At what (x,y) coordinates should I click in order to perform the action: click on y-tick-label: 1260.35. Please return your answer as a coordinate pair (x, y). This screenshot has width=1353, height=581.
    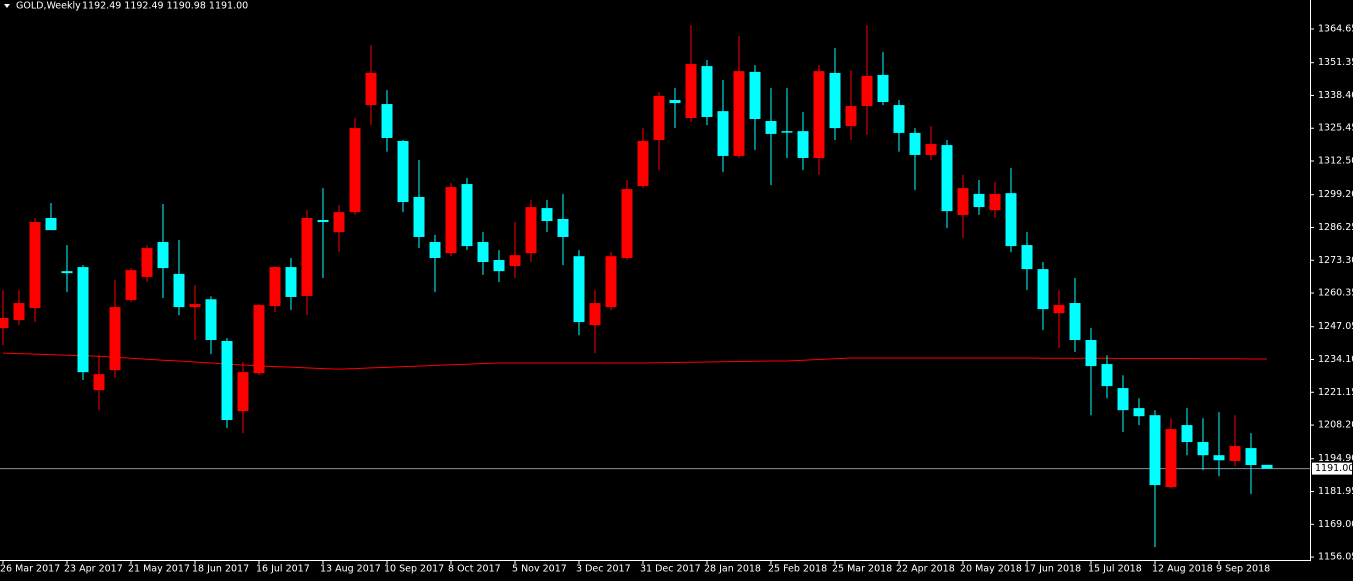
    Looking at the image, I should click on (1335, 293).